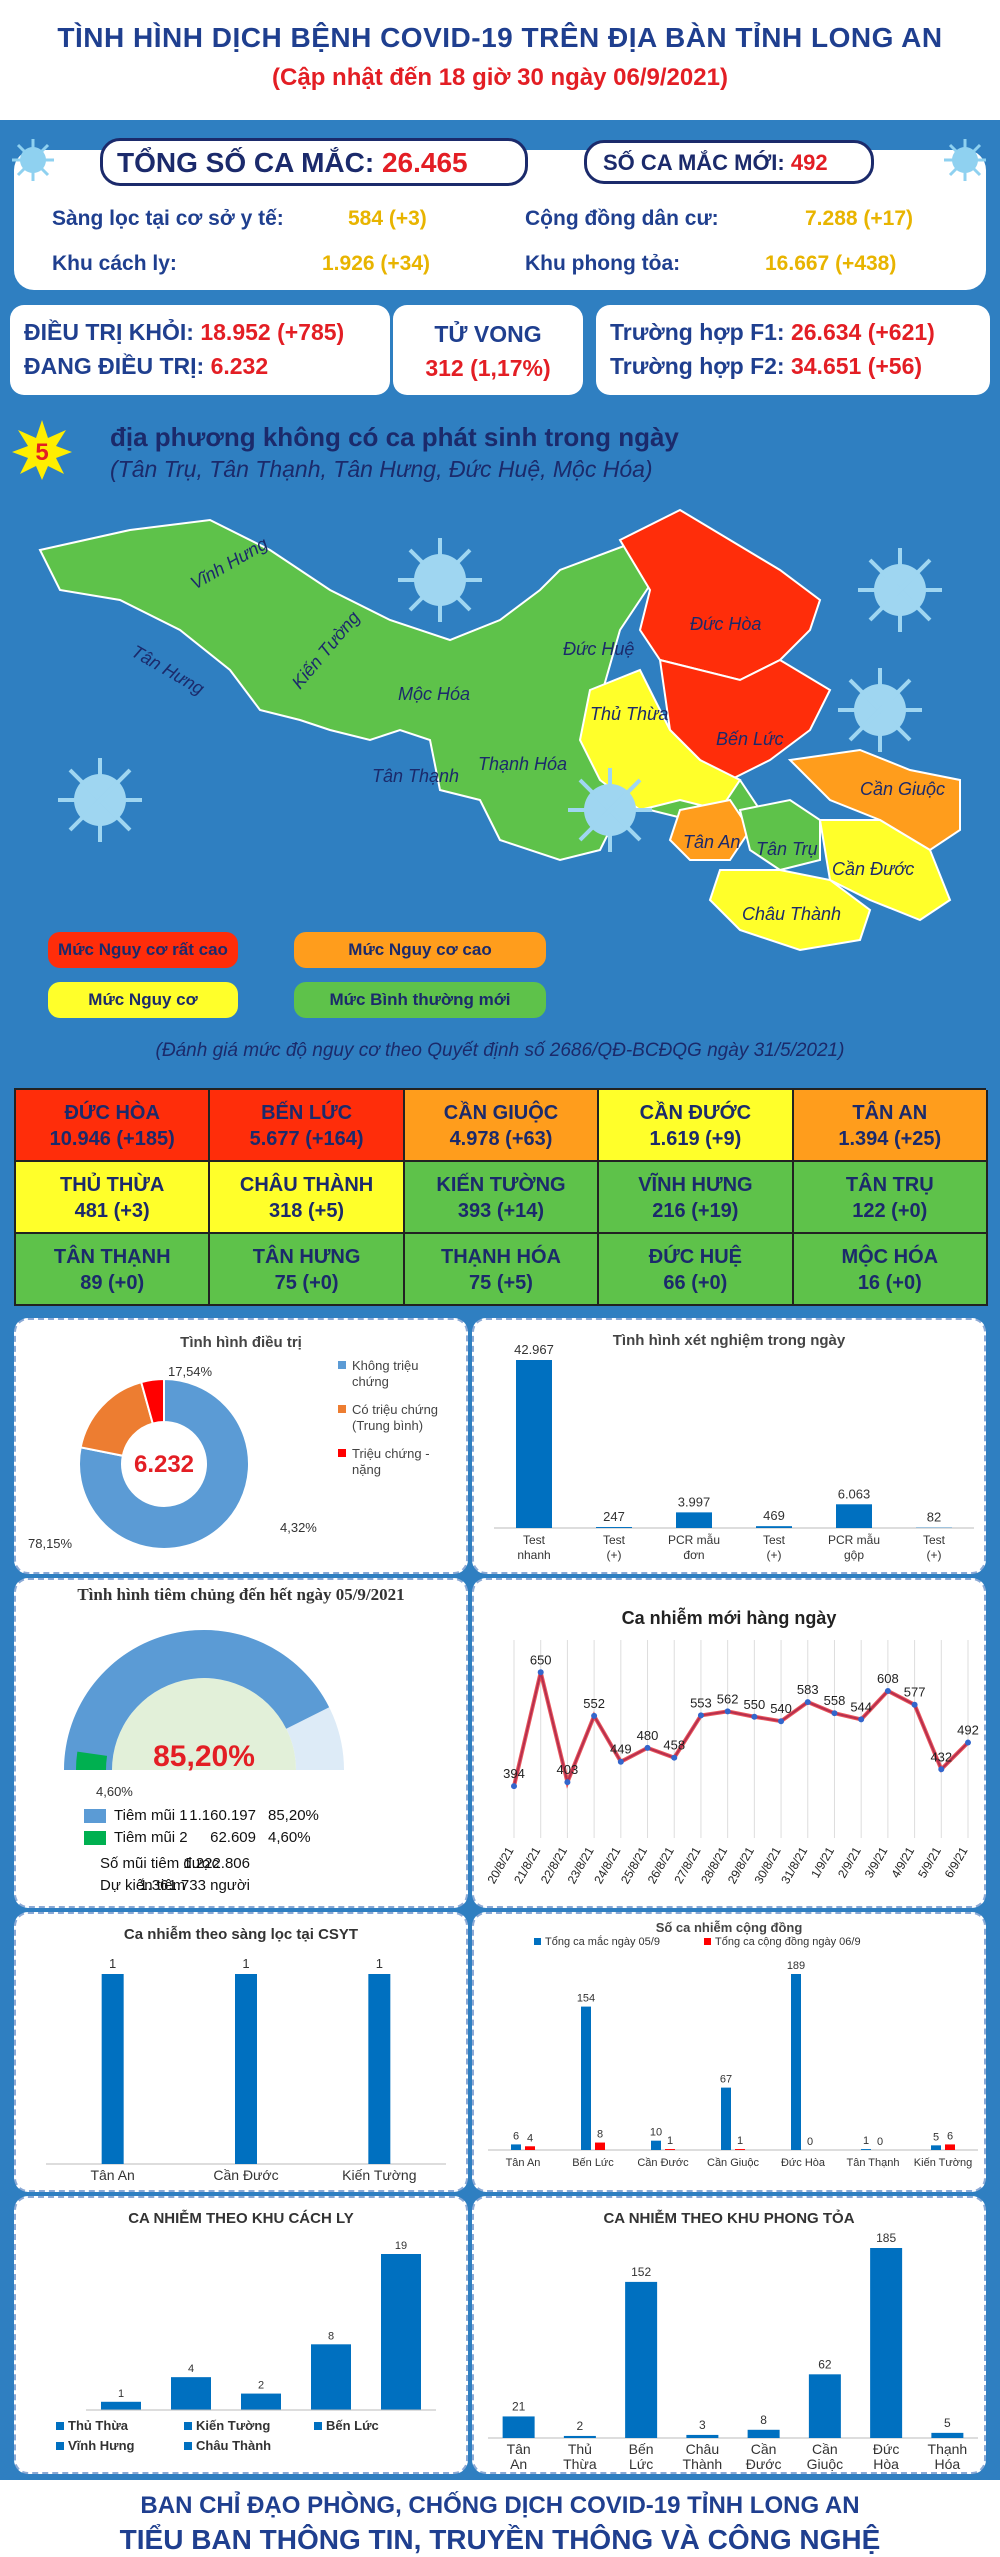 Image resolution: width=1000 pixels, height=2557 pixels. What do you see at coordinates (873, 869) in the screenshot?
I see `map-label: Cần Đước` at bounding box center [873, 869].